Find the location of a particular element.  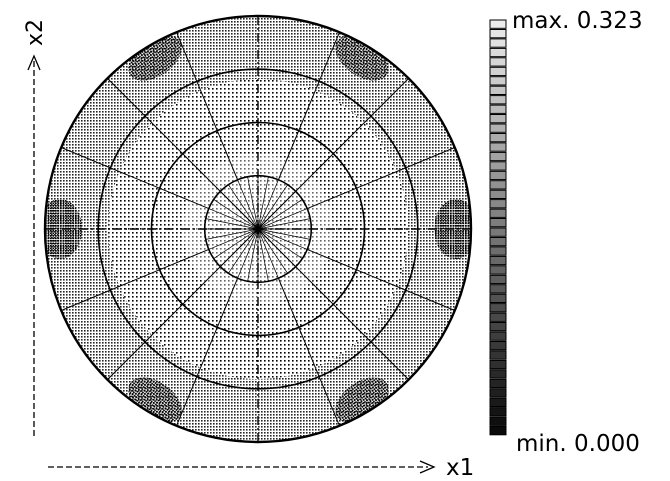

value-legend-bar is located at coordinates (498, 227).